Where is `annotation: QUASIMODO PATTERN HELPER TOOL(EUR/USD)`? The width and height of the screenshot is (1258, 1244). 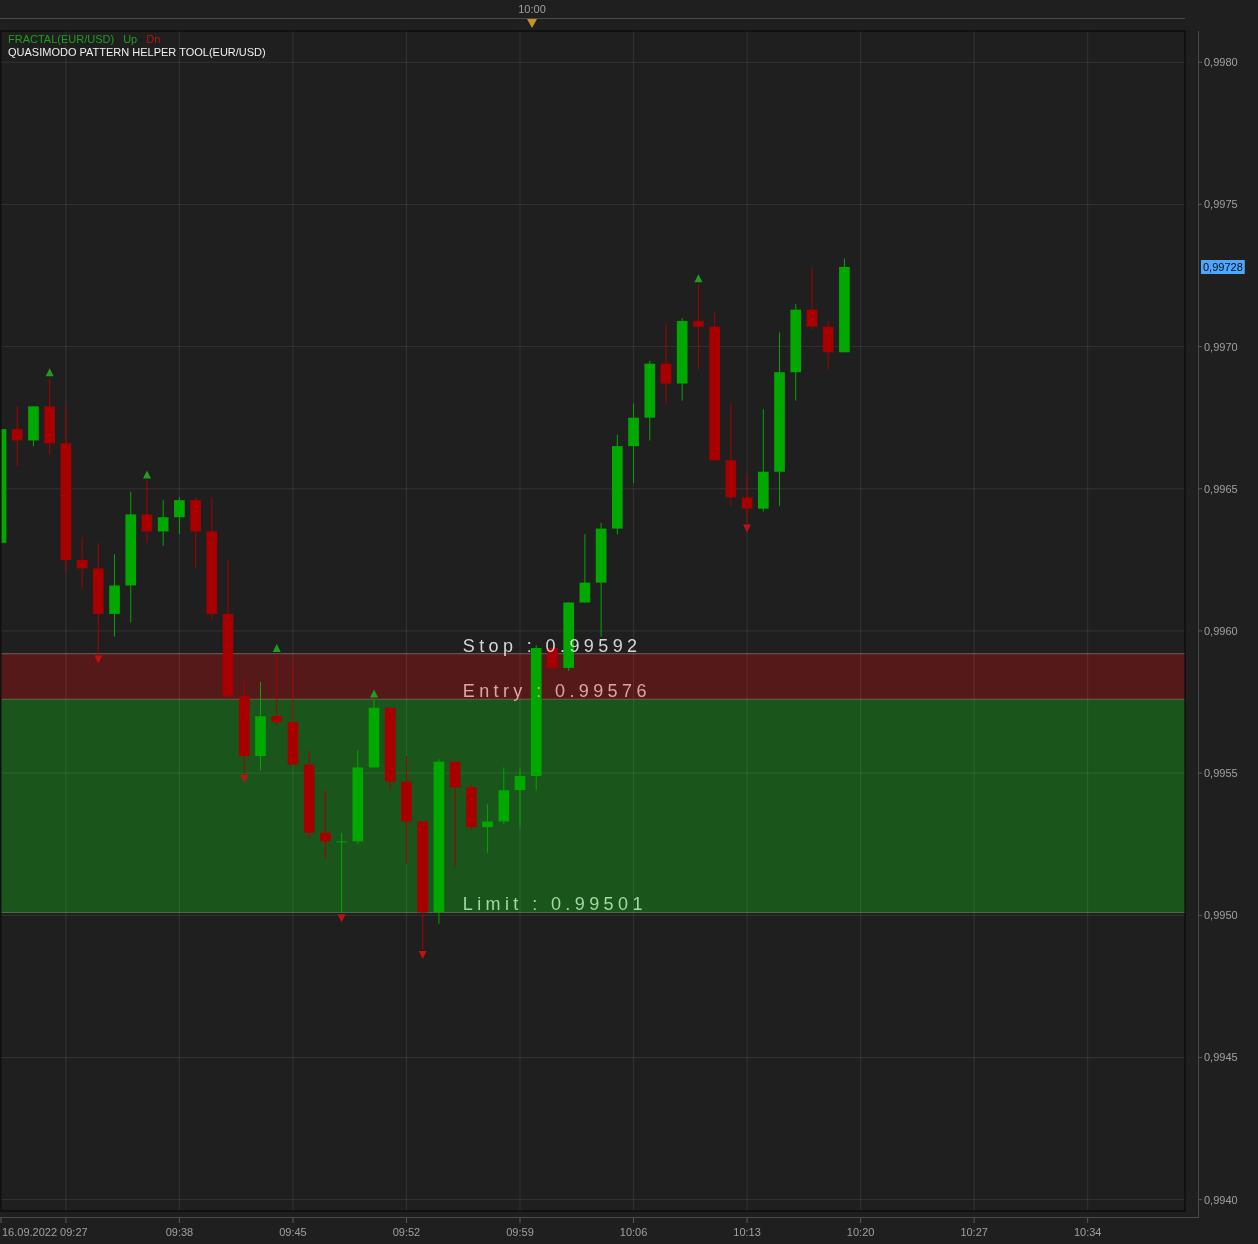
annotation: QUASIMODO PATTERN HELPER TOOL(EUR/USD) is located at coordinates (137, 52).